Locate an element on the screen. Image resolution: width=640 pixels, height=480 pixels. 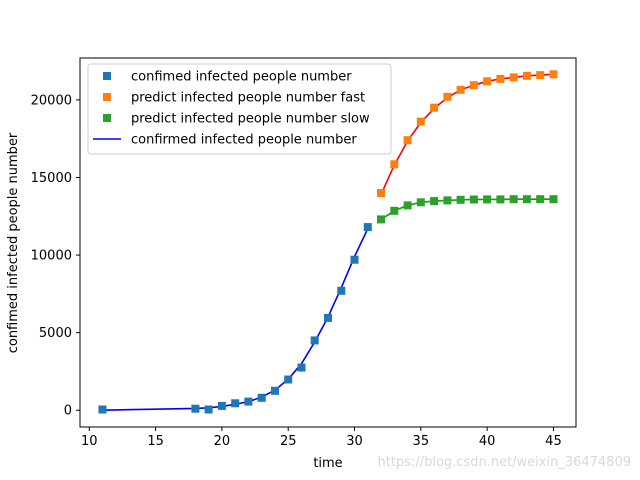
x-axis-ticks: 10 15 20 25 30 35 40 45 is located at coordinates (321, 438).